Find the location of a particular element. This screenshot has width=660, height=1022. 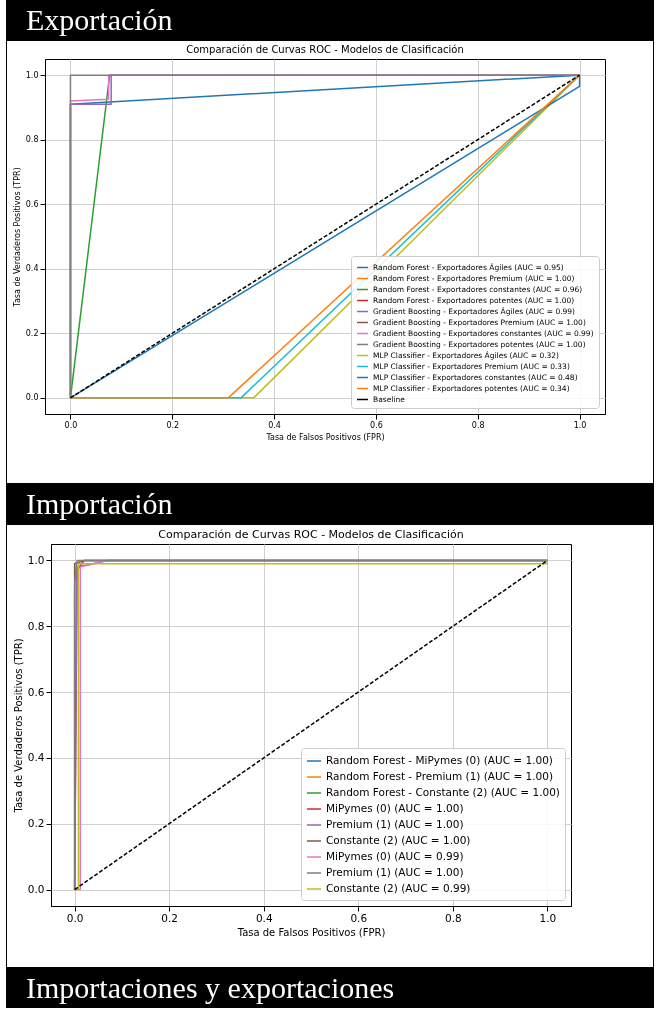

text: Importaciones y exportaciones is located at coordinates (330, 988).